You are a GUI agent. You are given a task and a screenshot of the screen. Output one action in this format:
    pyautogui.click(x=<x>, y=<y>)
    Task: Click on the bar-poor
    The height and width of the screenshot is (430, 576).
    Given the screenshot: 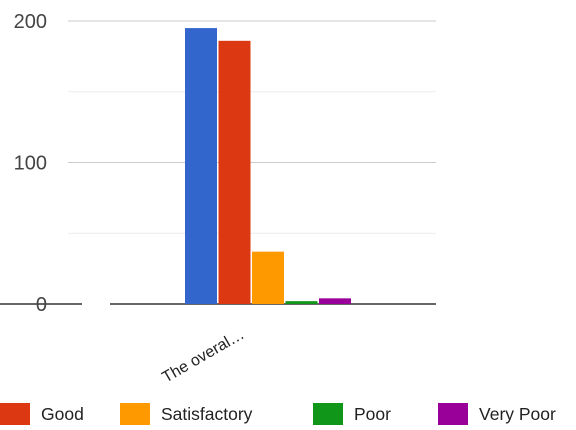 What is the action you would take?
    pyautogui.click(x=301, y=302)
    